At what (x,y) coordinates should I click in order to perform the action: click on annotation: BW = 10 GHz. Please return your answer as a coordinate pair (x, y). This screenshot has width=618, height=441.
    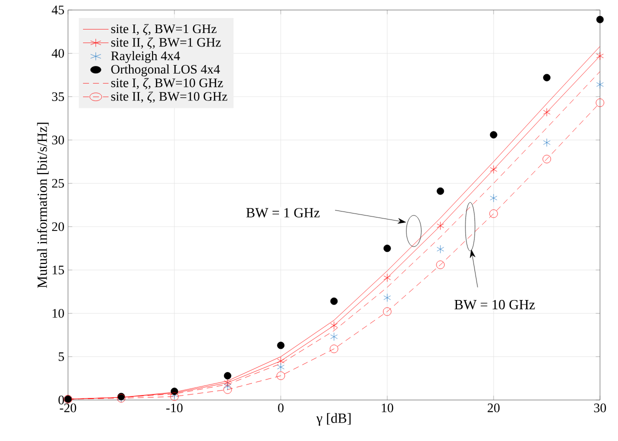
    Looking at the image, I should click on (494, 305).